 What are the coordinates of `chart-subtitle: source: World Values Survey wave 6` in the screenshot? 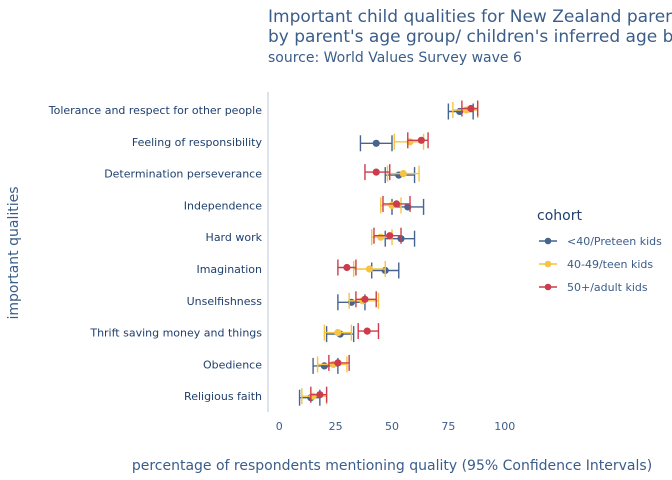 It's located at (395, 58).